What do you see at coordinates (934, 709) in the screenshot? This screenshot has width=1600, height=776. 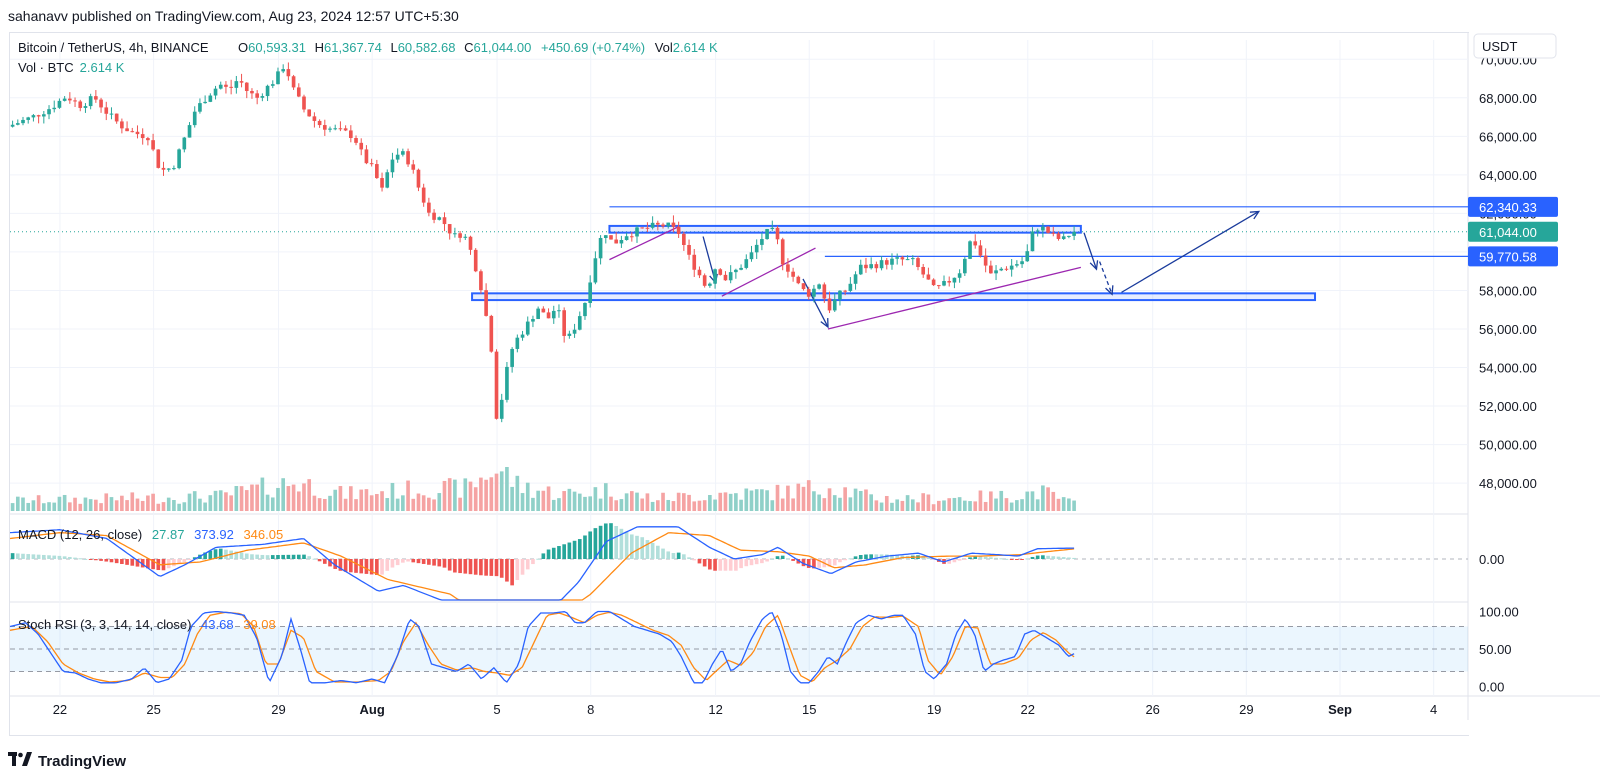 I see `time-tick-label: 19` at bounding box center [934, 709].